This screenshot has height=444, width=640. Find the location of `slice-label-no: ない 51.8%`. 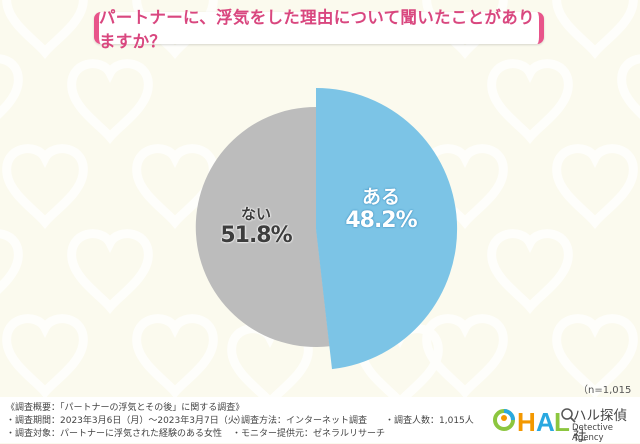

slice-label-no: ない 51.8% is located at coordinates (256, 227).